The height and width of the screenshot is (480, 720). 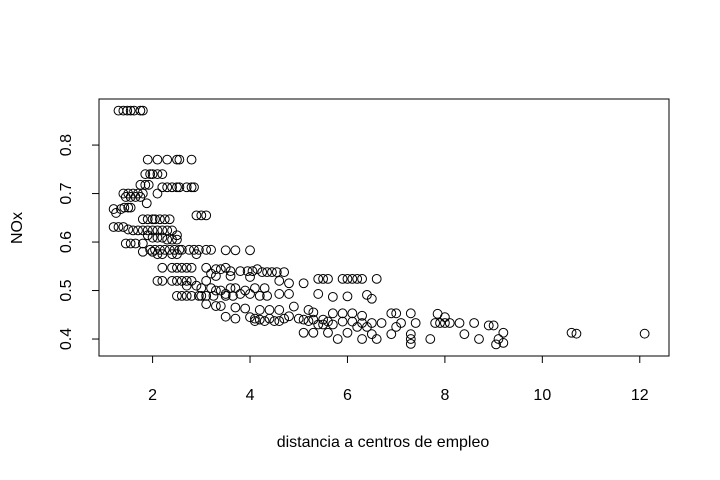 What do you see at coordinates (66, 242) in the screenshot?
I see `y-tick-label: 0.6` at bounding box center [66, 242].